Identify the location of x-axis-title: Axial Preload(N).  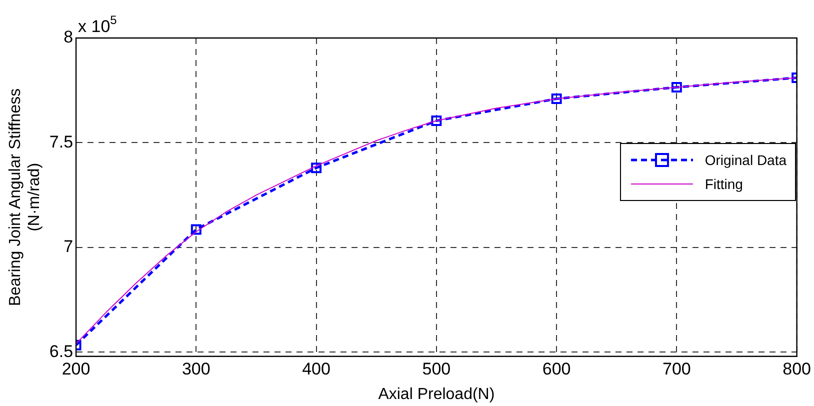
(436, 394).